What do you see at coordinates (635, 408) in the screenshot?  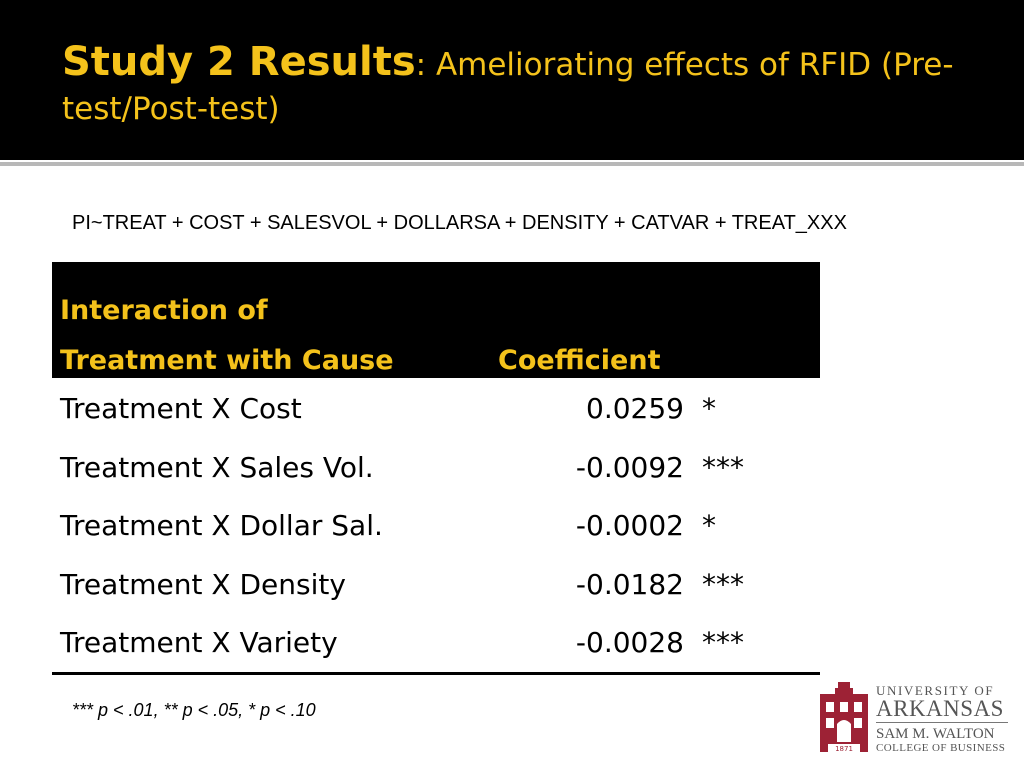 I see `row-coefficient: 0.0259` at bounding box center [635, 408].